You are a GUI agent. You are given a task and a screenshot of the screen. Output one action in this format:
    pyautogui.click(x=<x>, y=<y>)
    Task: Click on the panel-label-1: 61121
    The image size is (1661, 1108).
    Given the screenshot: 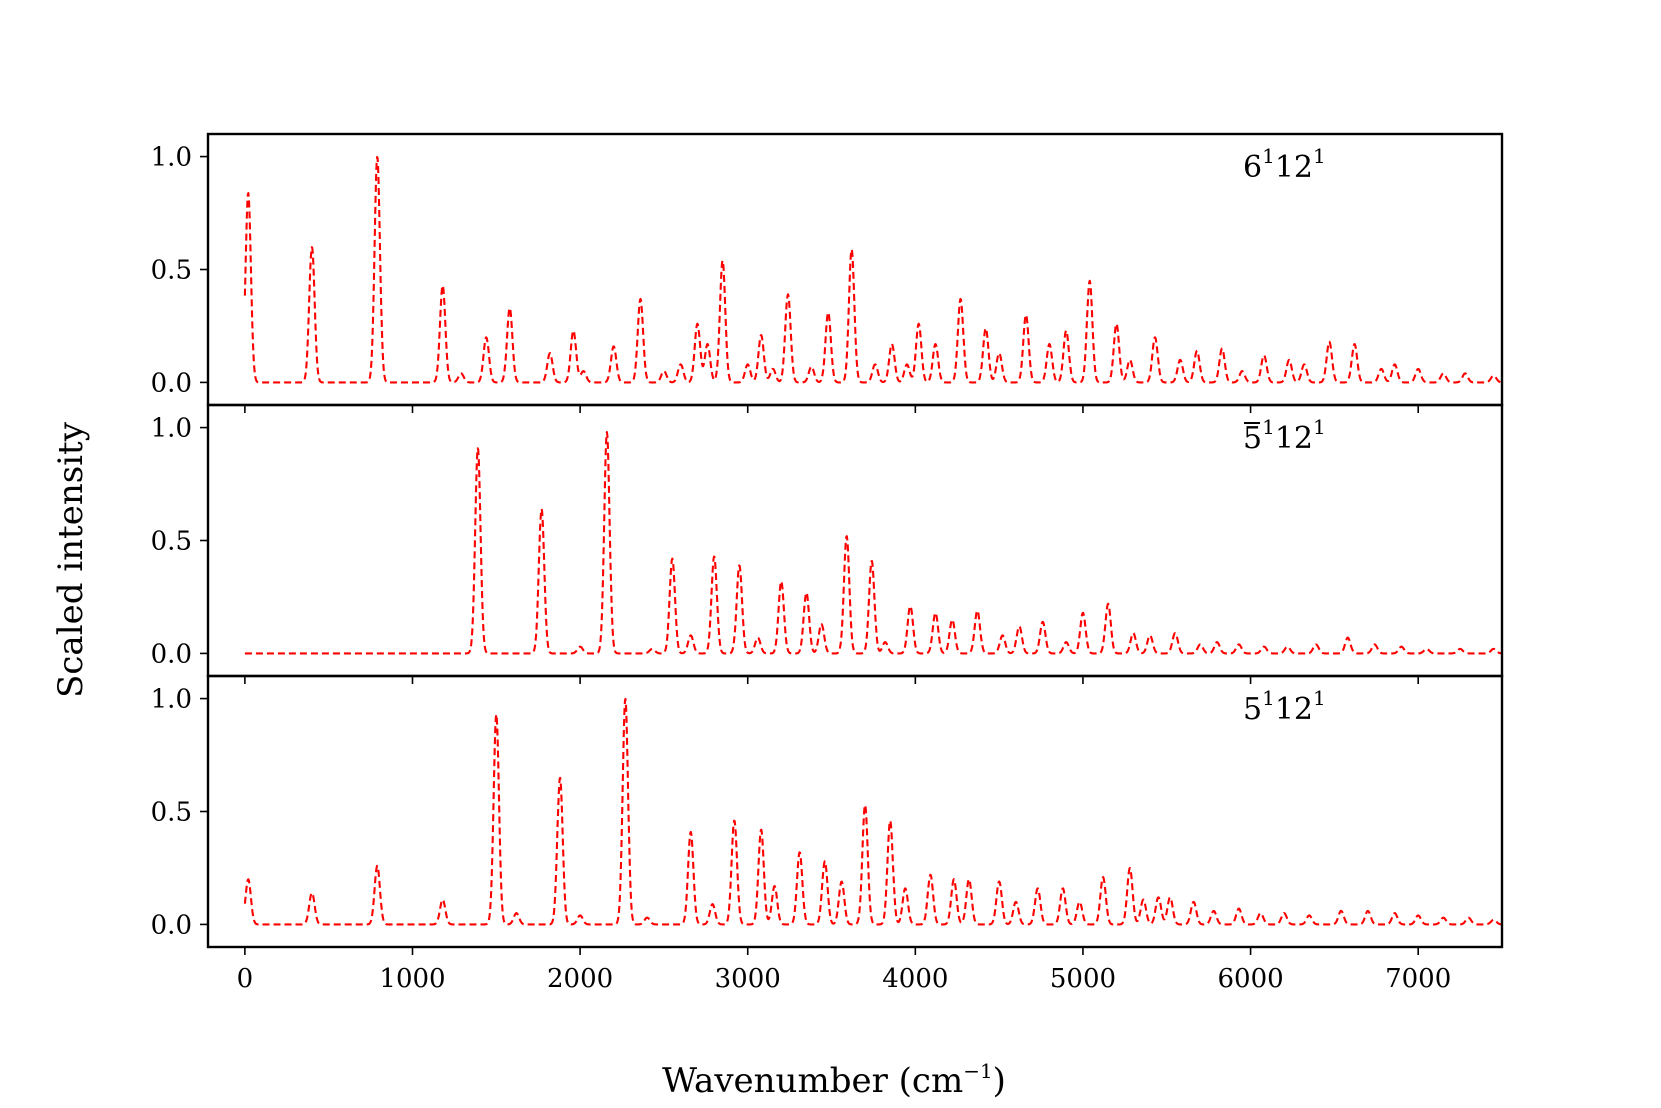 What is the action you would take?
    pyautogui.click(x=1284, y=164)
    